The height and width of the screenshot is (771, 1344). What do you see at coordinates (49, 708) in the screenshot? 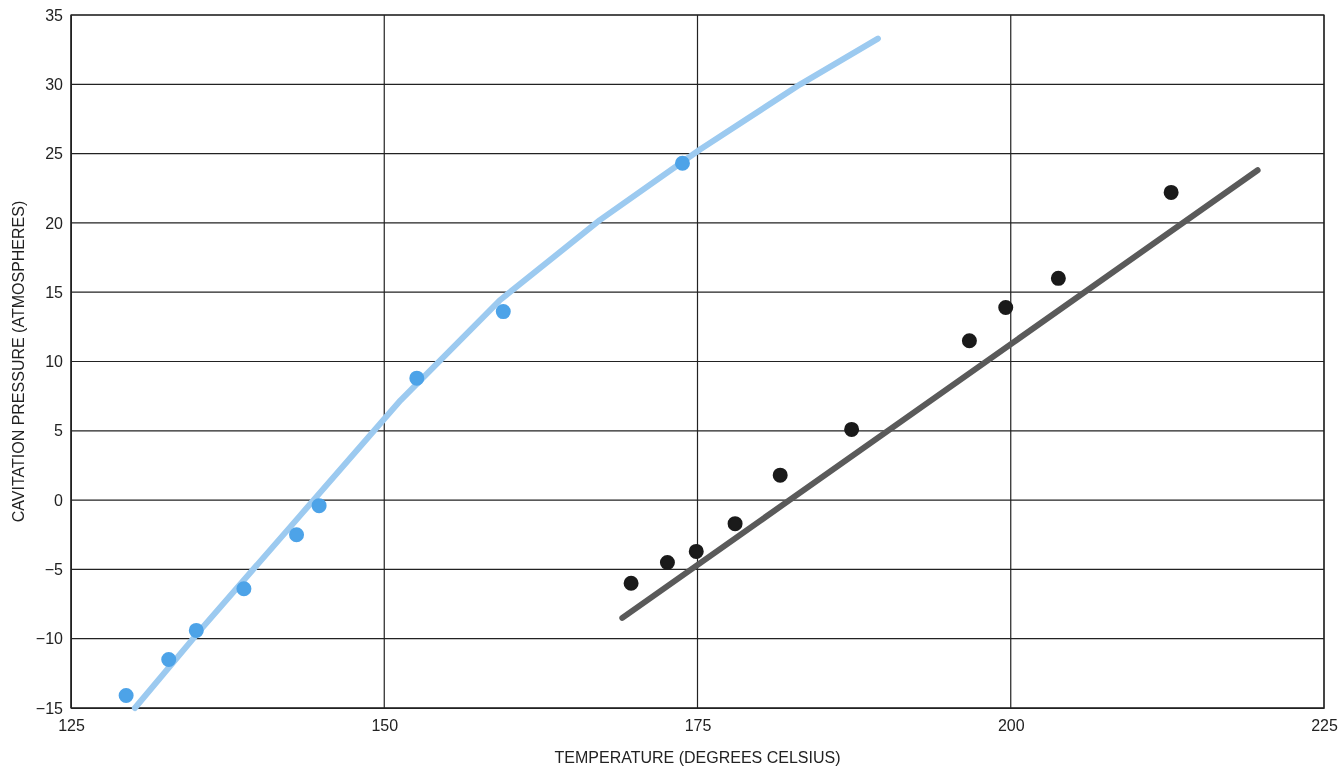
I see `y-tick-label: −15` at bounding box center [49, 708].